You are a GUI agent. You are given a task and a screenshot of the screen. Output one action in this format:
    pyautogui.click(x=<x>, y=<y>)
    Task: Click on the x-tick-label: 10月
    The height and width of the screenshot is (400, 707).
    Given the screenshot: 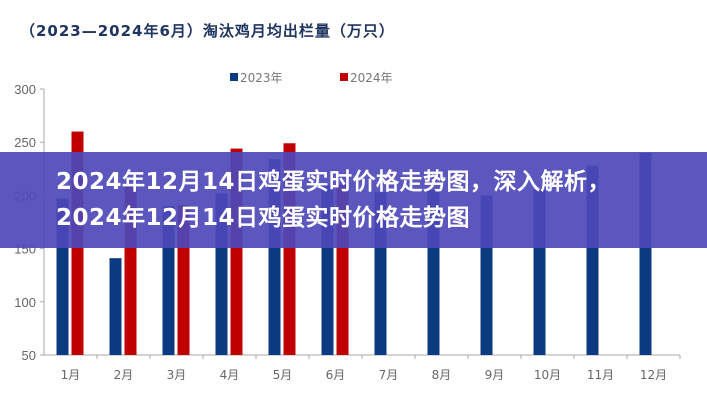 What is the action you would take?
    pyautogui.click(x=547, y=375)
    